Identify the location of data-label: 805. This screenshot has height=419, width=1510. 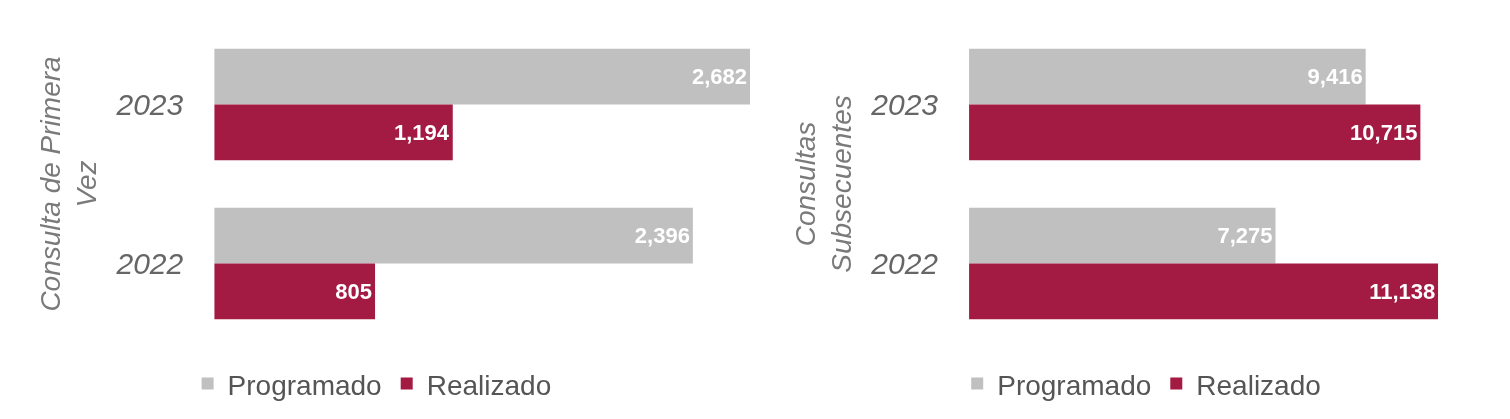
(354, 291).